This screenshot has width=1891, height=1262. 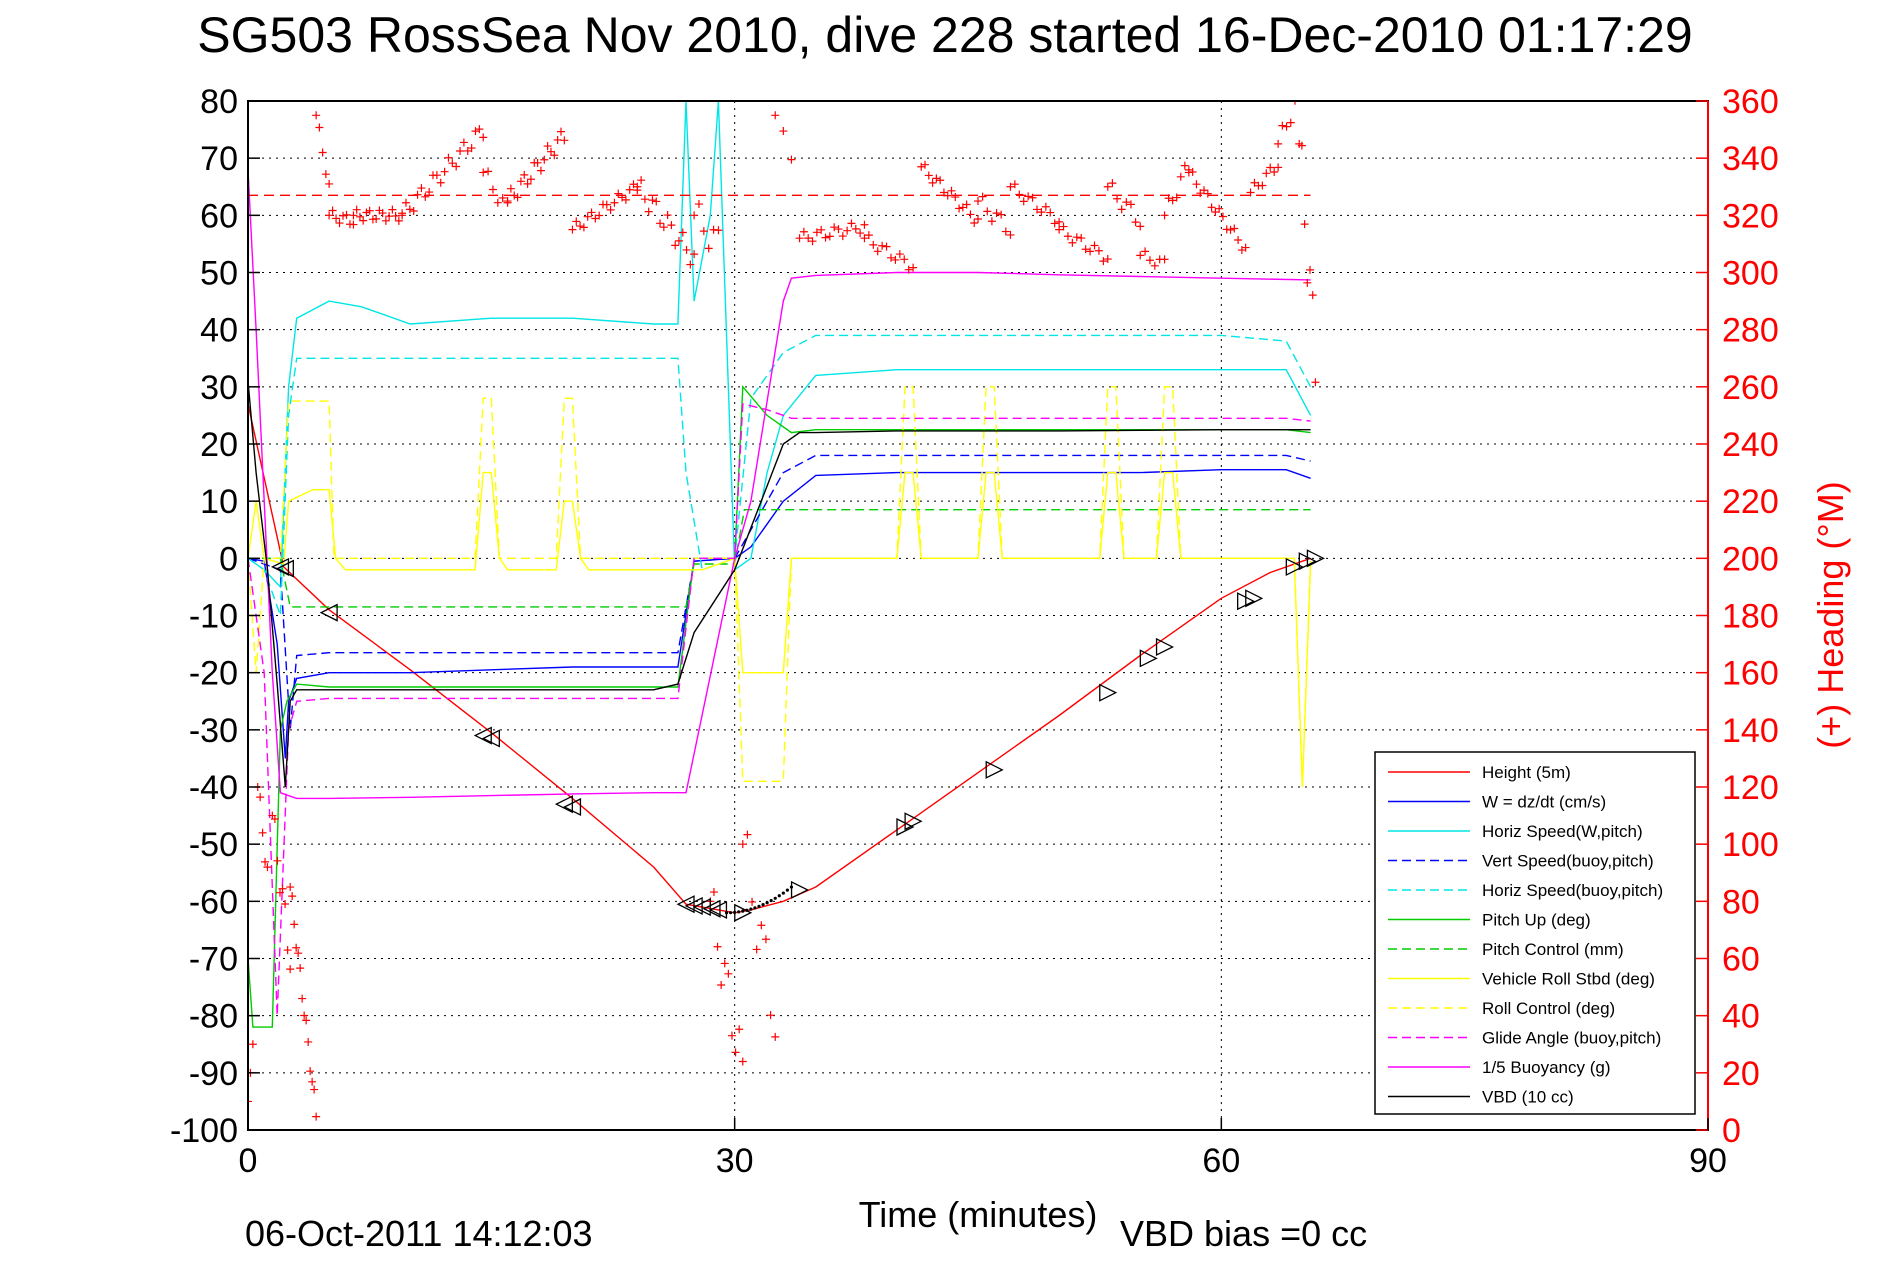 What do you see at coordinates (1750, 159) in the screenshot?
I see `y2-tick-label: 340` at bounding box center [1750, 159].